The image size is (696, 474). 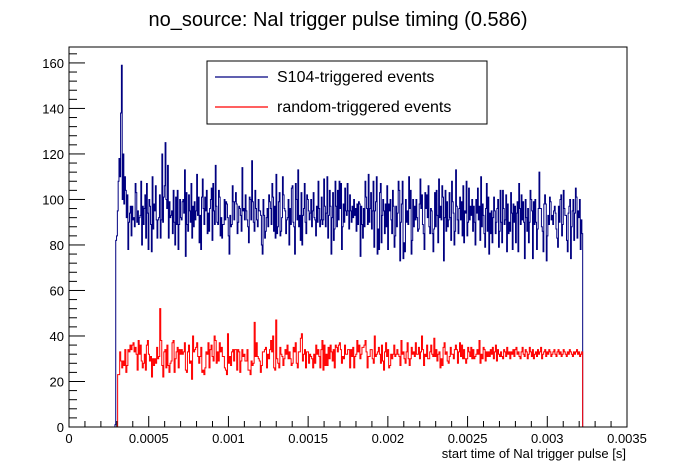 I want to click on x-tick-label: 0.0025, so click(x=468, y=438).